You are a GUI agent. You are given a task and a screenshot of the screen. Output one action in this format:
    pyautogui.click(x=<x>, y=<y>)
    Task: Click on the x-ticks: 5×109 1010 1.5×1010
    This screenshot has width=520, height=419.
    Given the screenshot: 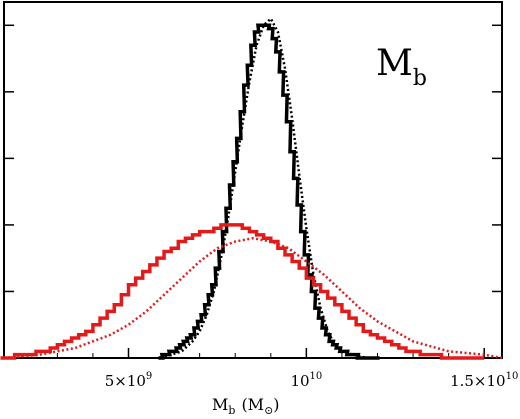 What is the action you would take?
    pyautogui.click(x=269, y=369)
    